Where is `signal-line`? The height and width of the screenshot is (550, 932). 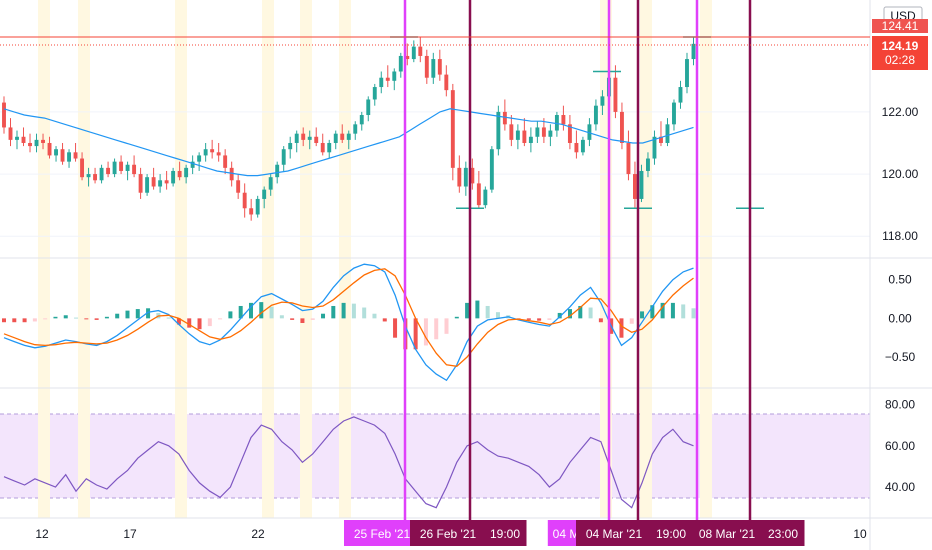
signal-line is located at coordinates (348, 317).